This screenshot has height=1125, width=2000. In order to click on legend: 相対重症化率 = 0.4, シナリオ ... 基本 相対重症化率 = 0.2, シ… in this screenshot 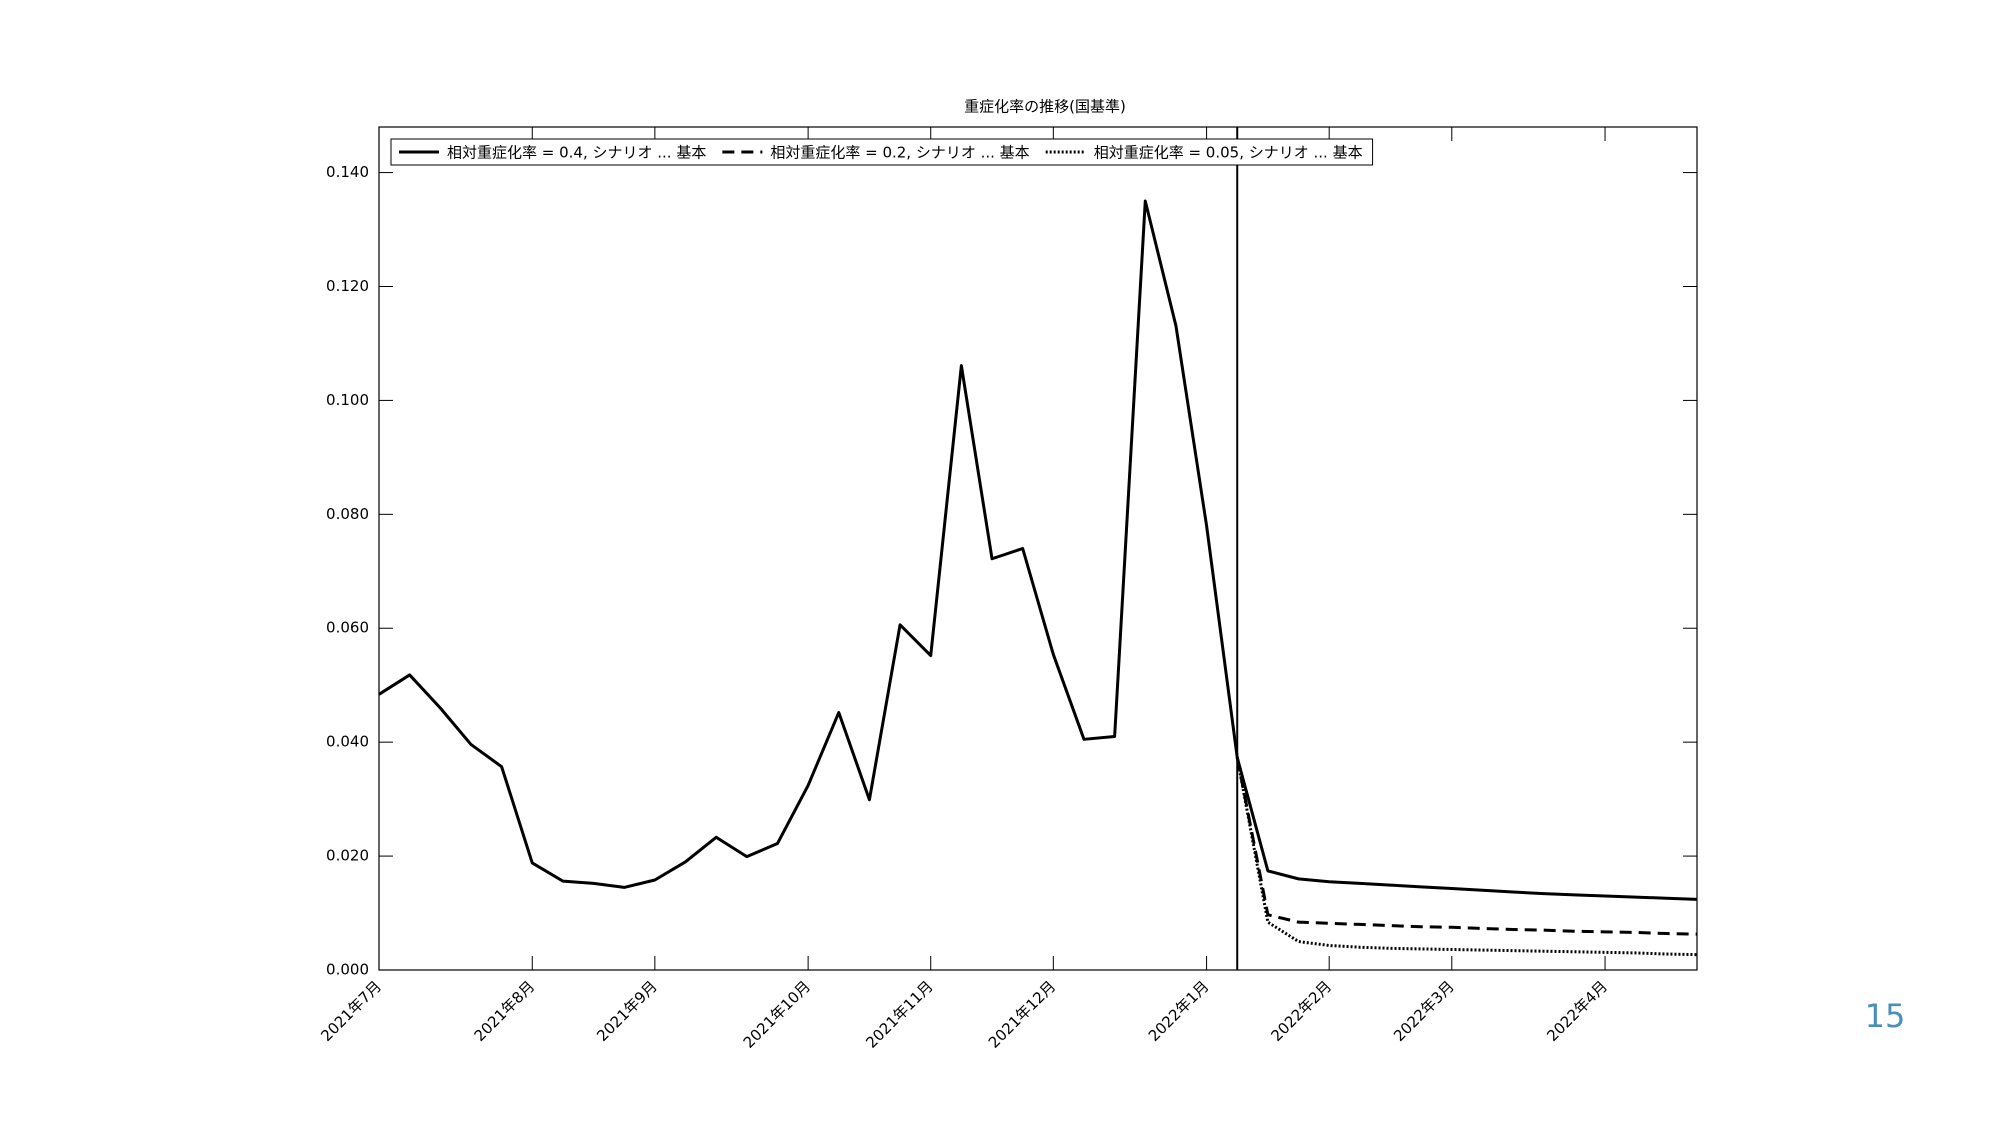, I will do `click(882, 152)`.